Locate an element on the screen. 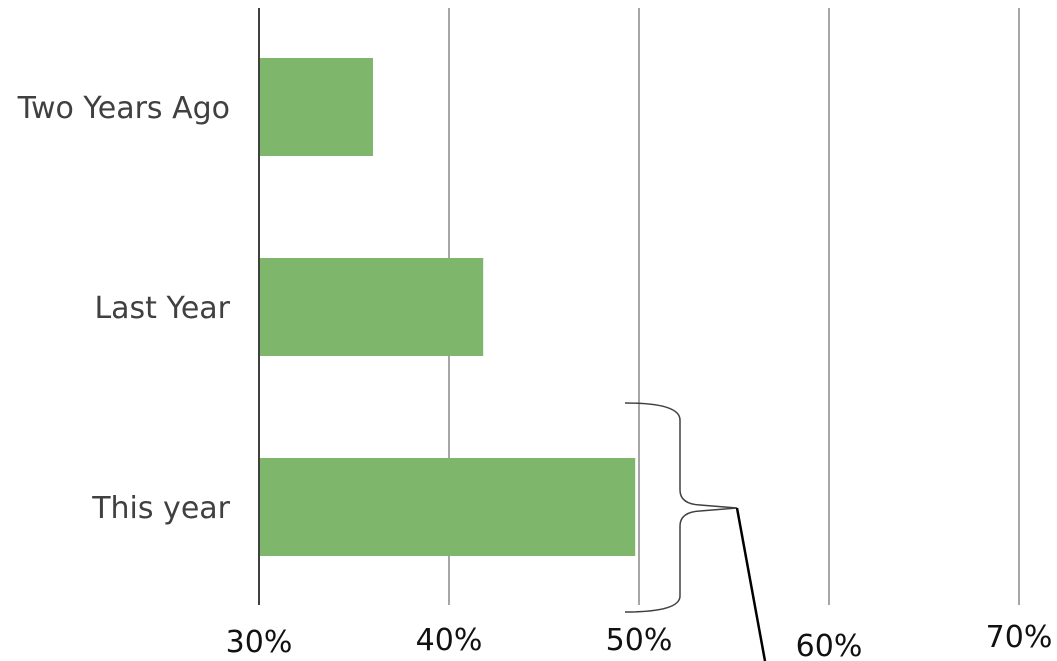  annotation is located at coordinates (695, 531).